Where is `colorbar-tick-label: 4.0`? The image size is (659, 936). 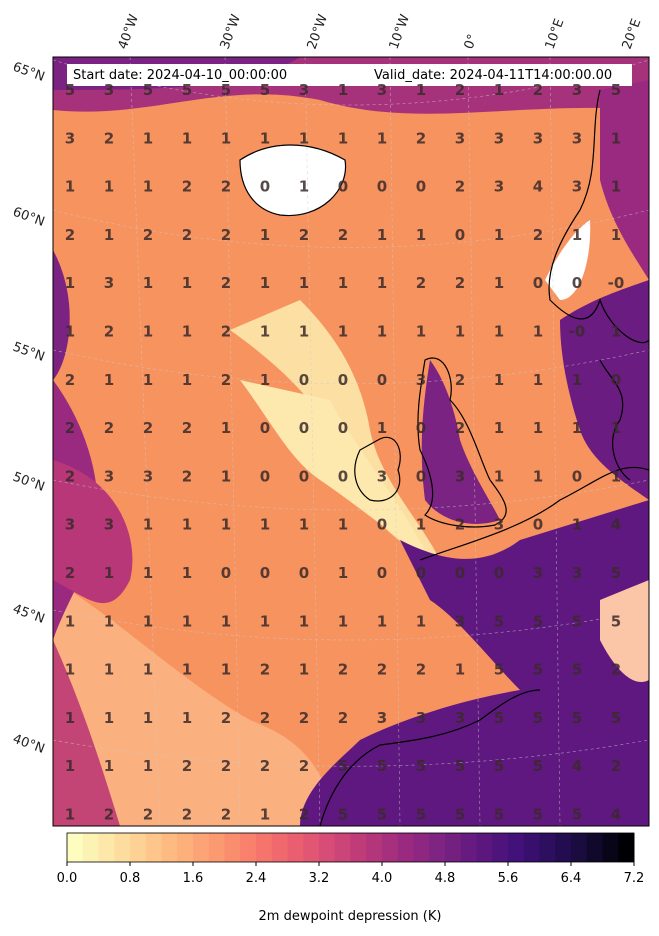 colorbar-tick-label: 4.0 is located at coordinates (382, 878).